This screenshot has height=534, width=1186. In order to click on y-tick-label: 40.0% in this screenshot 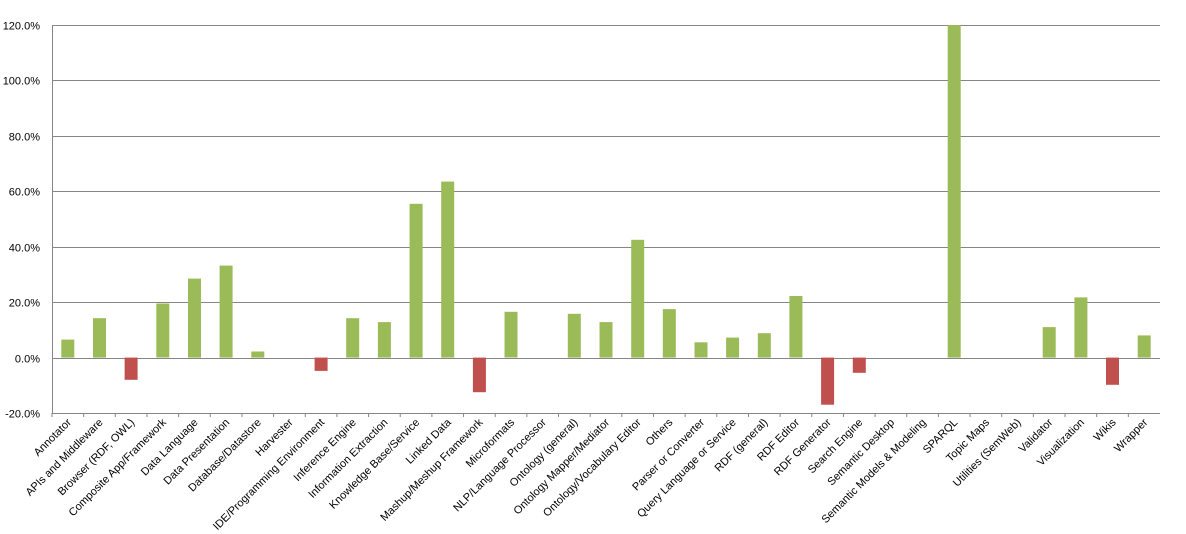, I will do `click(24, 249)`.